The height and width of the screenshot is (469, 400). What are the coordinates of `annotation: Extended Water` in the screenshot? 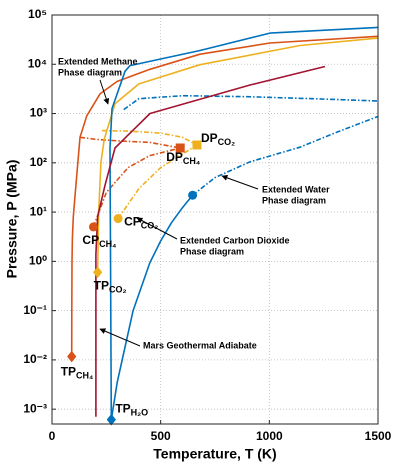 It's located at (296, 189).